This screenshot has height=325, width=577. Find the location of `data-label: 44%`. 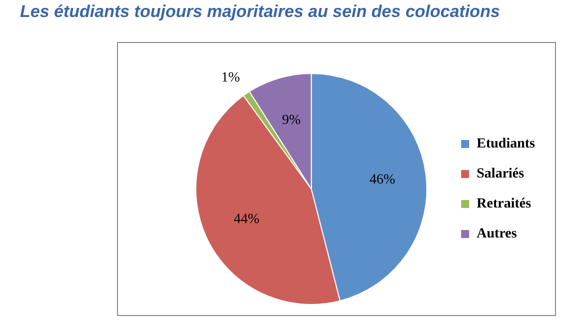

data-label: 44% is located at coordinates (247, 220).